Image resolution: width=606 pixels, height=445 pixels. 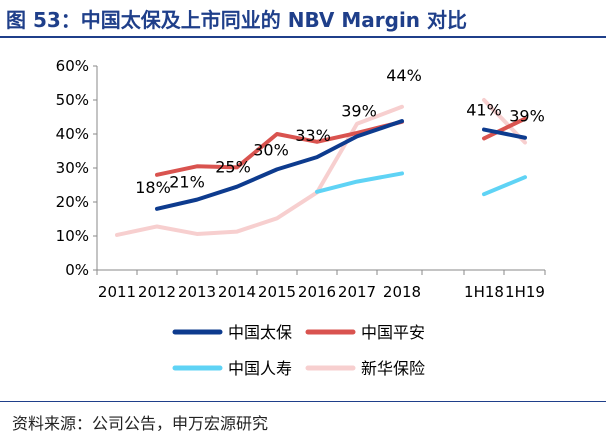 I want to click on y-tick-label: 30%, so click(x=72, y=168).